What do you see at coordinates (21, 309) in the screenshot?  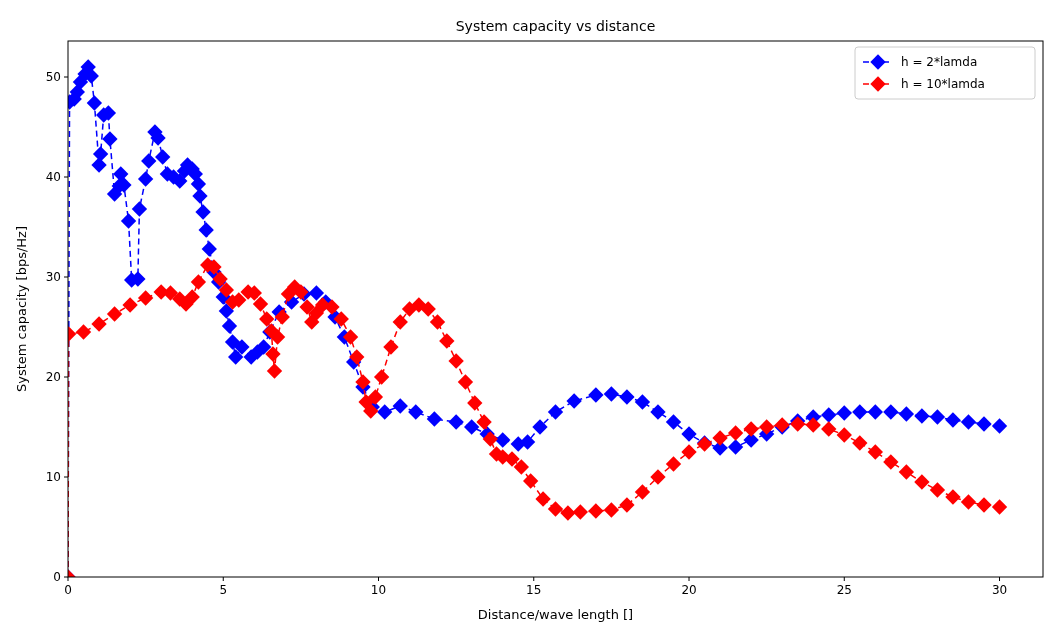 I see `y-axis-title: System capacity [bps/Hz]` at bounding box center [21, 309].